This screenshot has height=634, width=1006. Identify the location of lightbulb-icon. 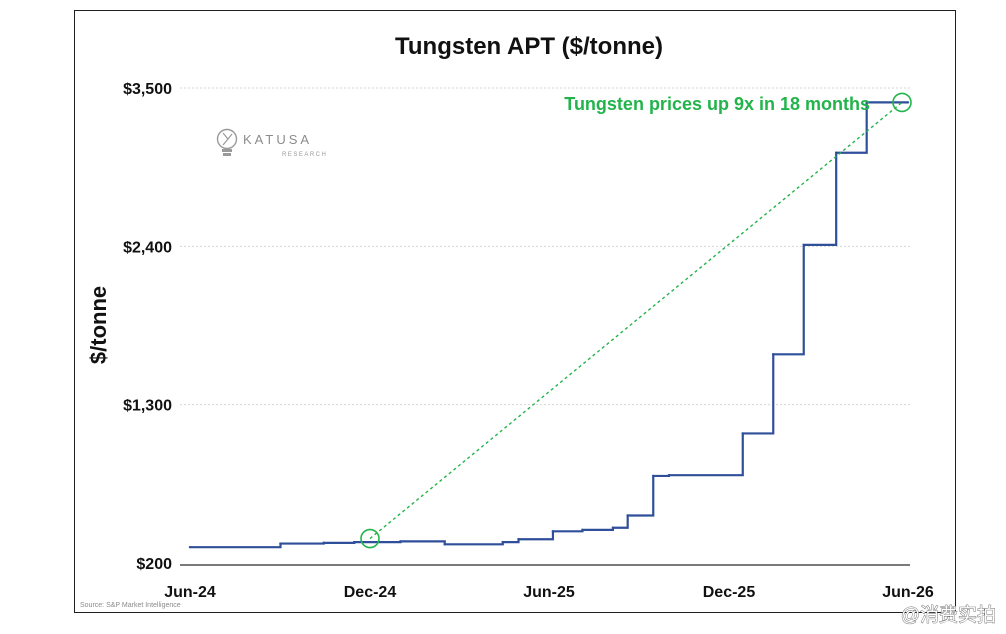
(227, 142).